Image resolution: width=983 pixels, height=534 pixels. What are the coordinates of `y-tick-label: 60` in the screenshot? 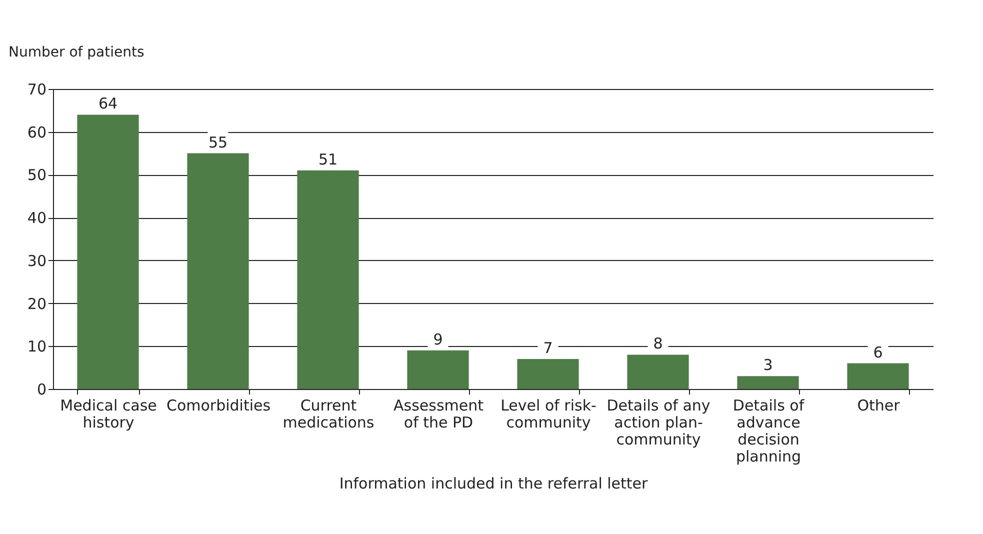 It's located at (36, 132).